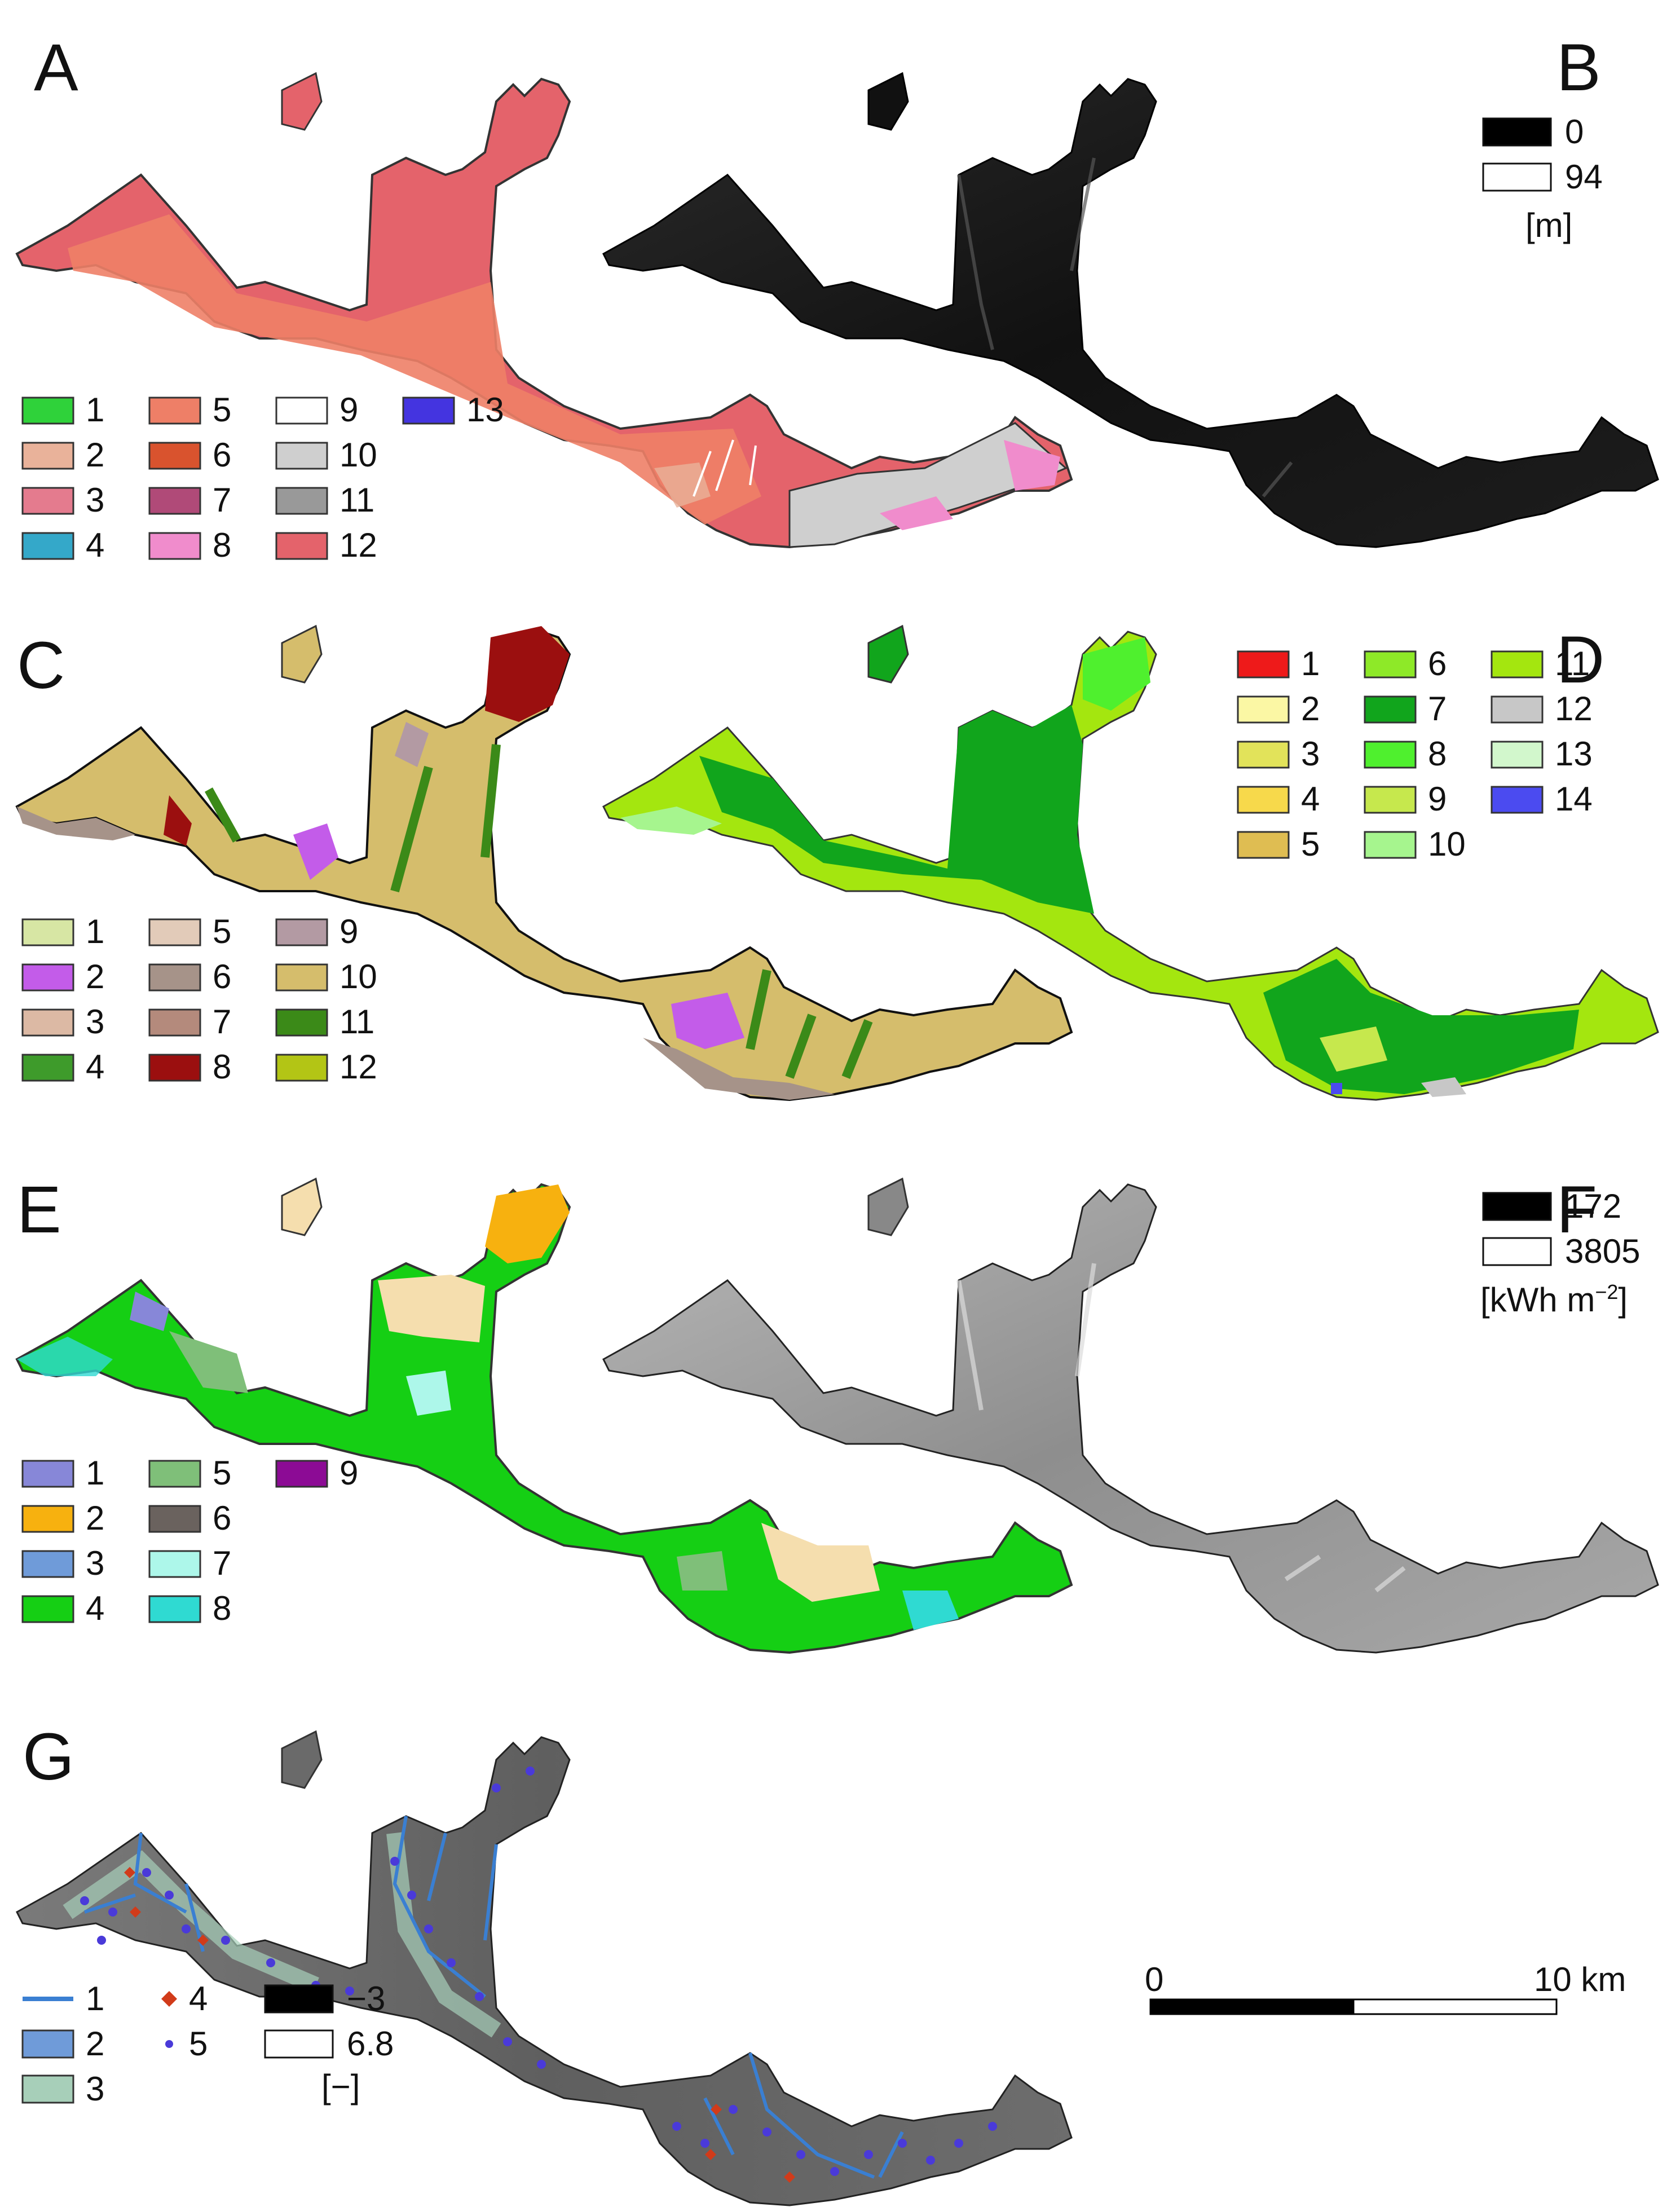  I want to click on legend-label-e-2: 2, so click(95, 1518).